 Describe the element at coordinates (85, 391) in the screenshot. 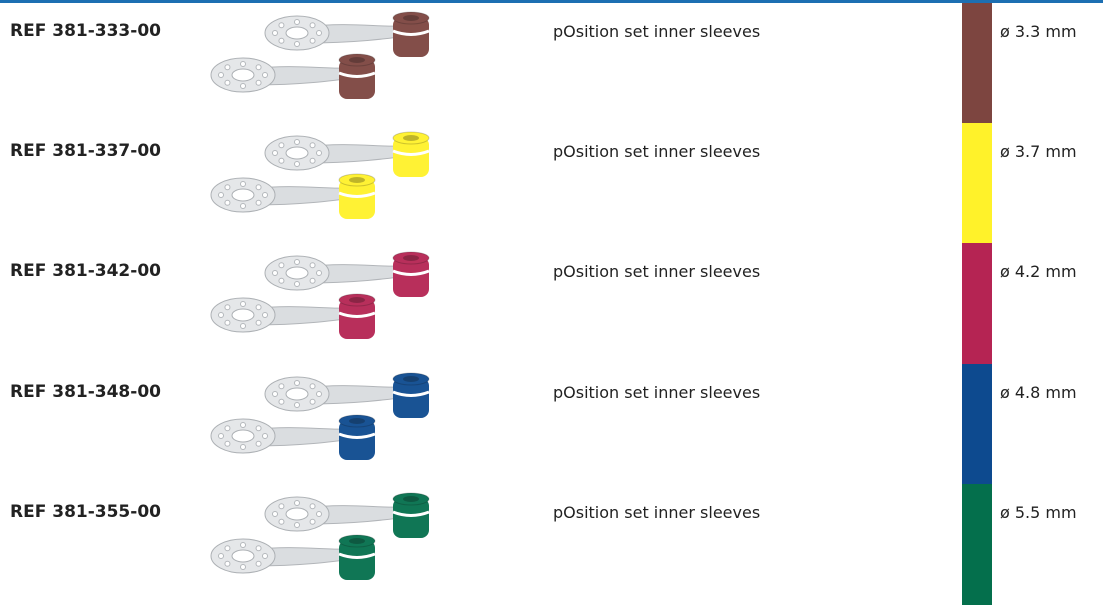

I see `ref-number: REF 381-348-00` at that location.